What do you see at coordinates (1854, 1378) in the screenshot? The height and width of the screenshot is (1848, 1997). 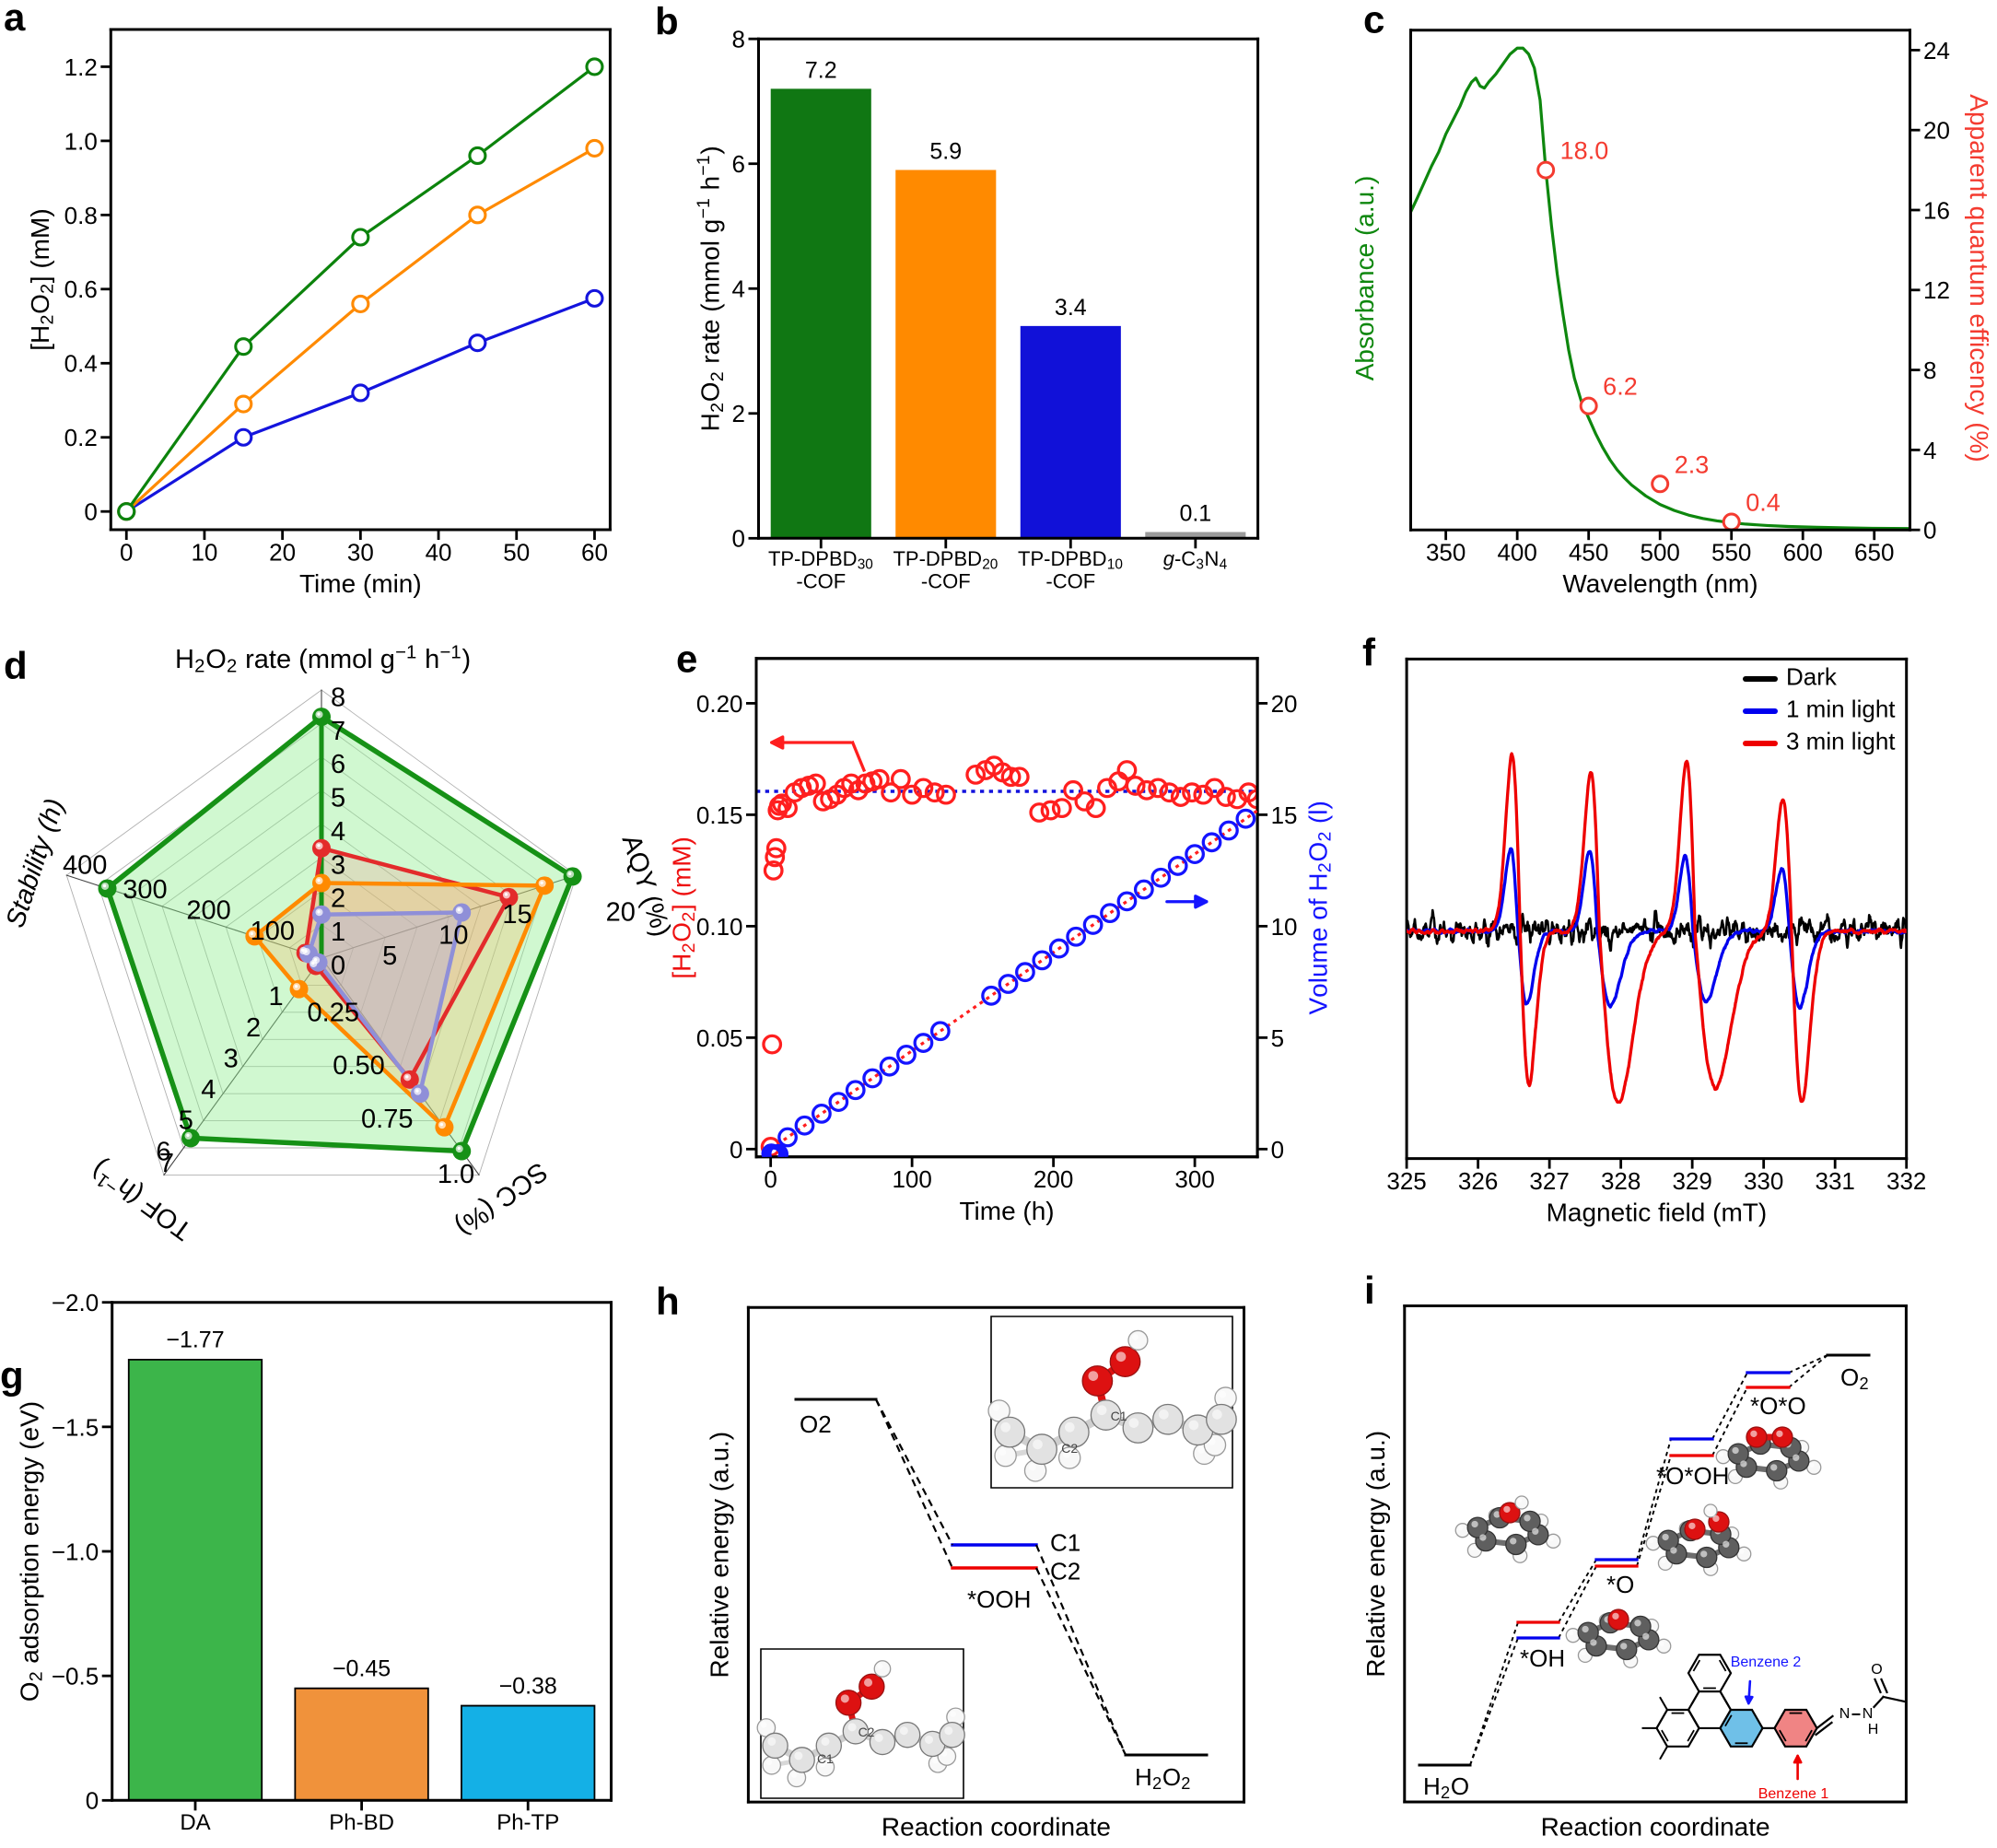 I see `svg-text: O 2` at bounding box center [1854, 1378].